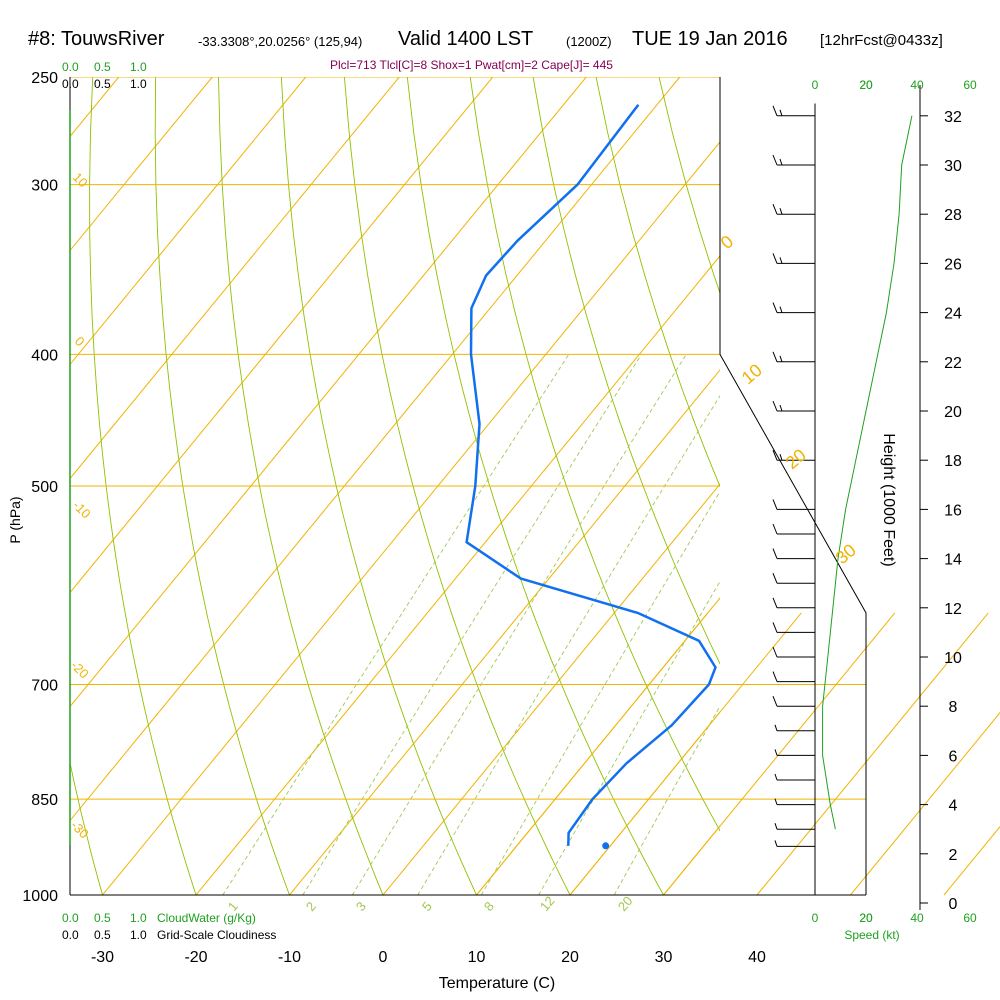  I want to click on forecast-tag: [12hrFcst@0433z], so click(881, 40).